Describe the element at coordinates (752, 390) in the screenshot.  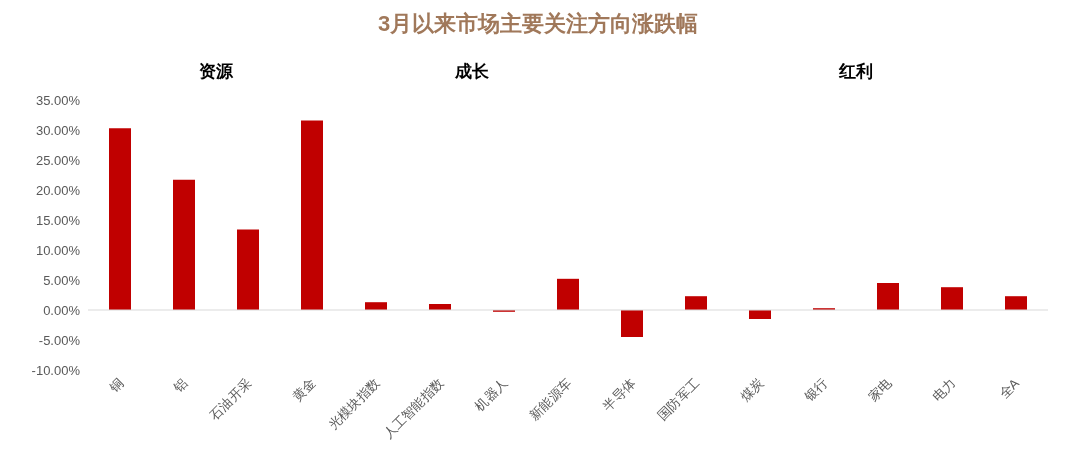
I see `x-tick-label: 煤炭` at that location.